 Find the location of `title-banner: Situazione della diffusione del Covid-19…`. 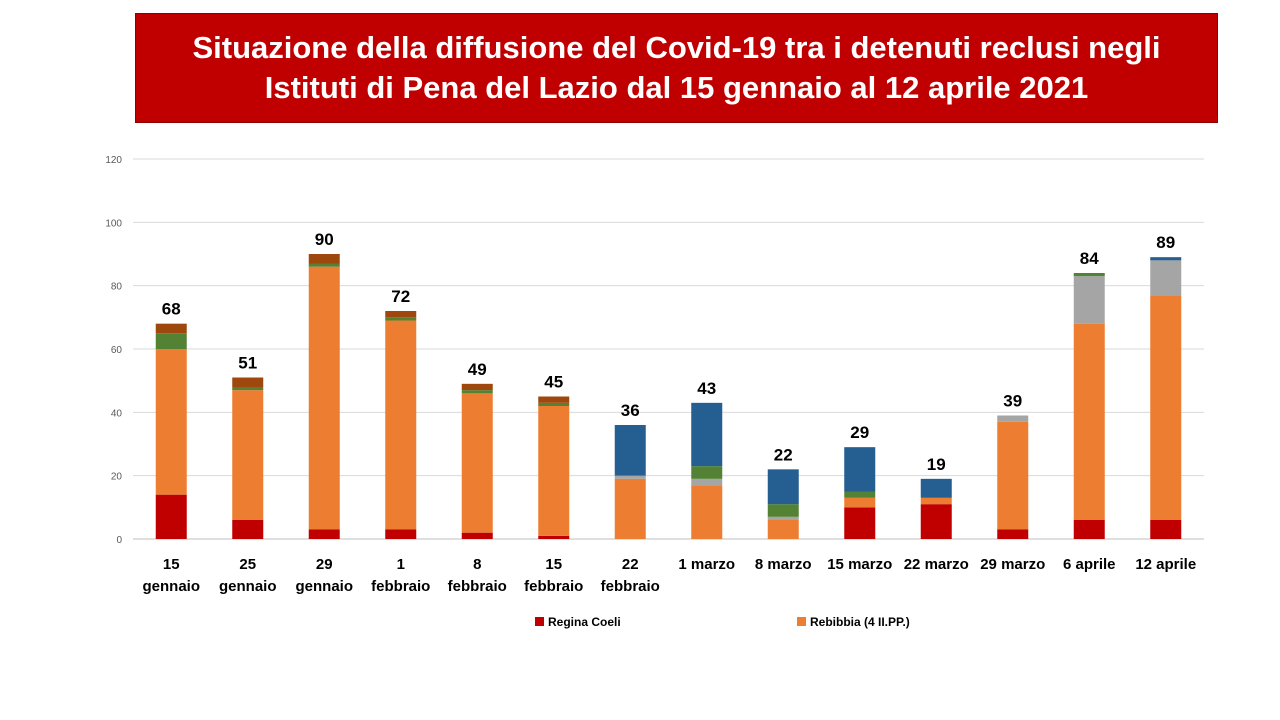

title-banner: Situazione della diffusione del Covid-19… is located at coordinates (676, 68).